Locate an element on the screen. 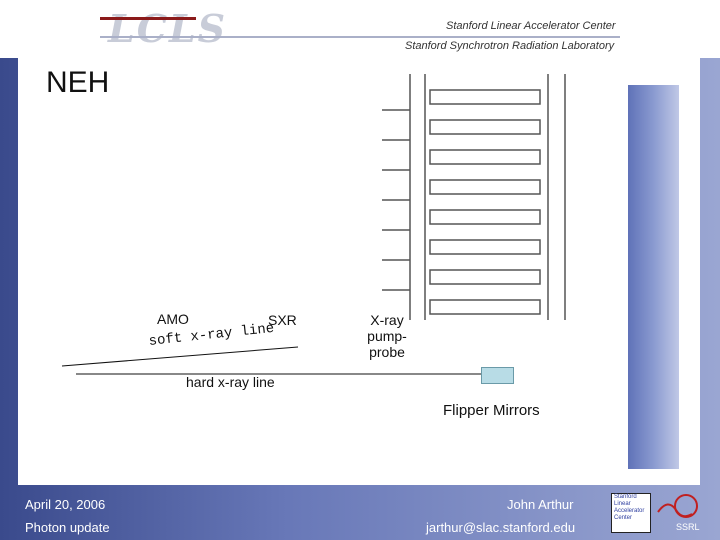  lcls-logo: LCLS is located at coordinates (168, 28).